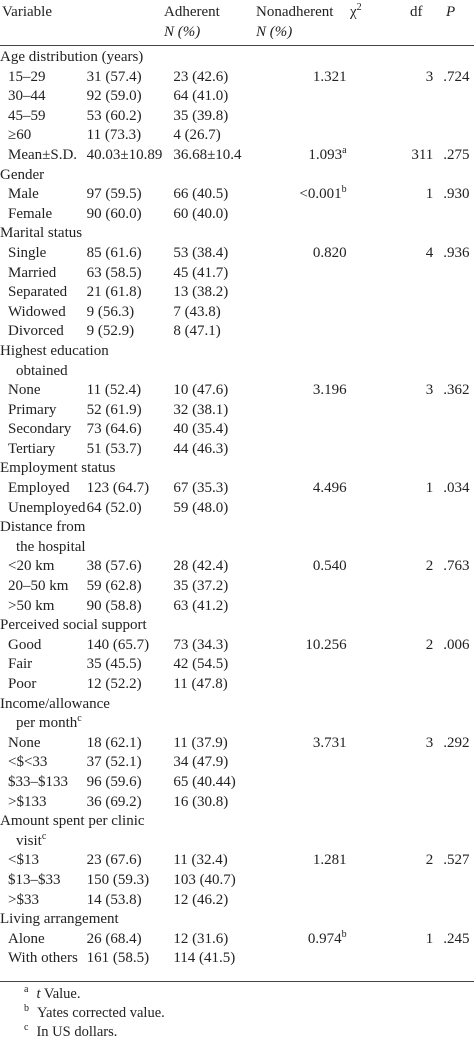 The height and width of the screenshot is (1043, 474). I want to click on row-label: >50 km, so click(31, 605).